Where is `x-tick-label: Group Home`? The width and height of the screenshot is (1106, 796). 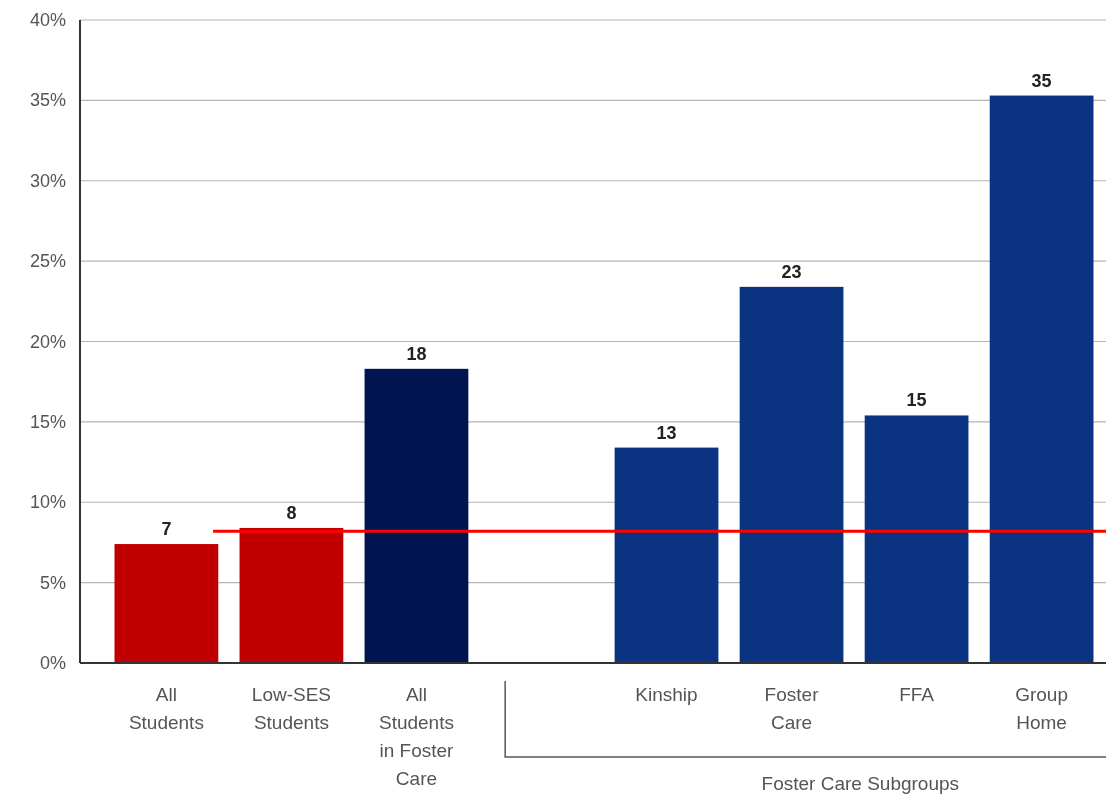
x-tick-label: Group Home is located at coordinates (1042, 708).